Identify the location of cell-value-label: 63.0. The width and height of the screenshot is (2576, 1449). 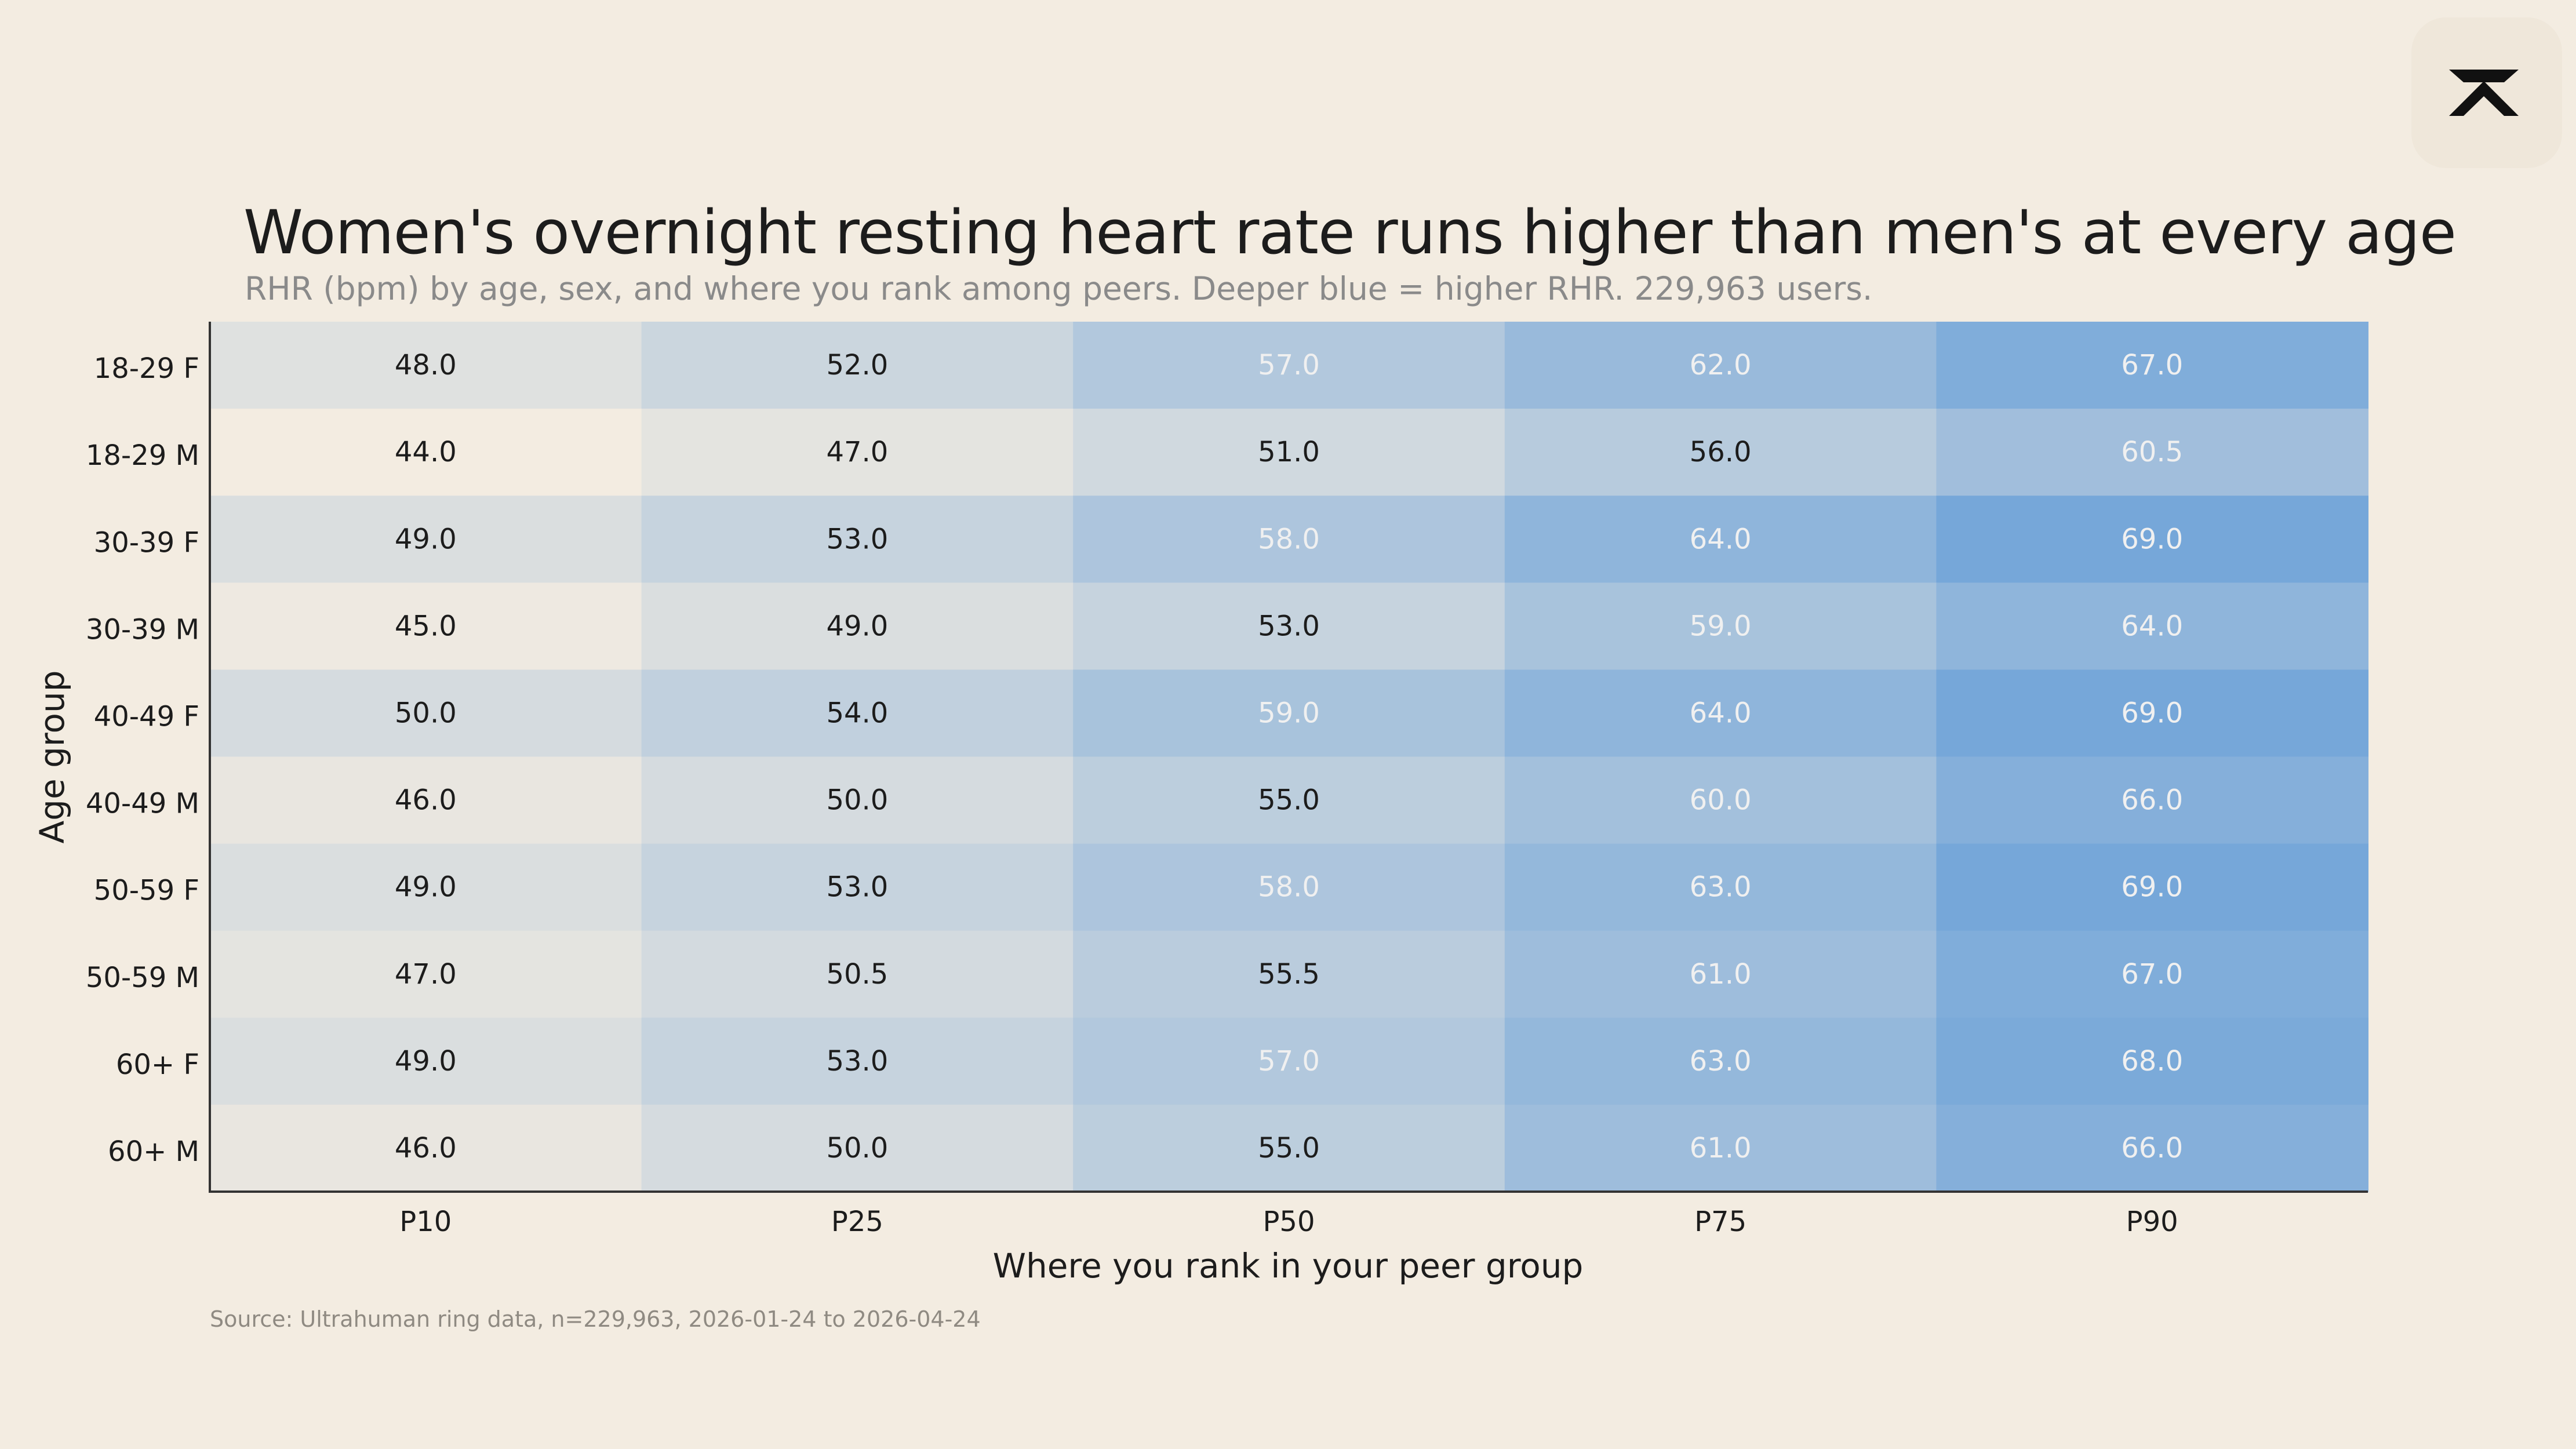
(1721, 888).